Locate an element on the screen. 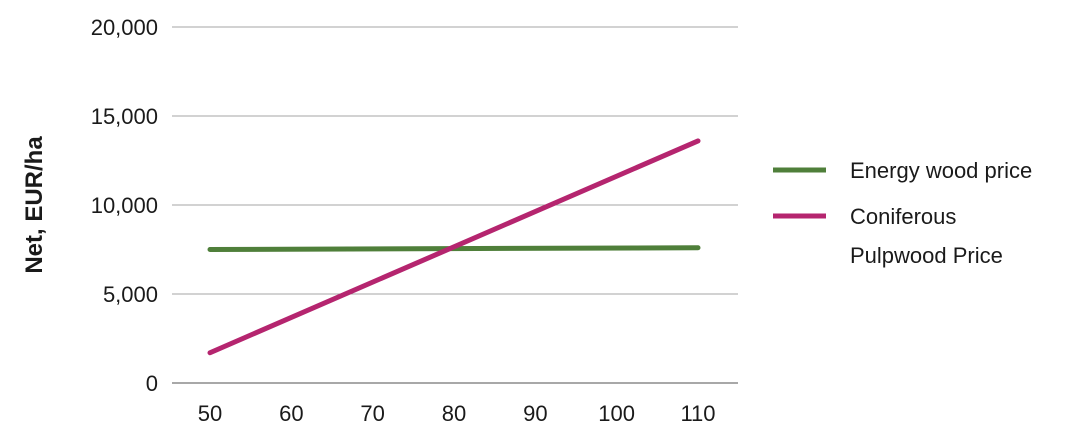 This screenshot has height=432, width=1074. y-tick-label: 10,000 is located at coordinates (124, 205).